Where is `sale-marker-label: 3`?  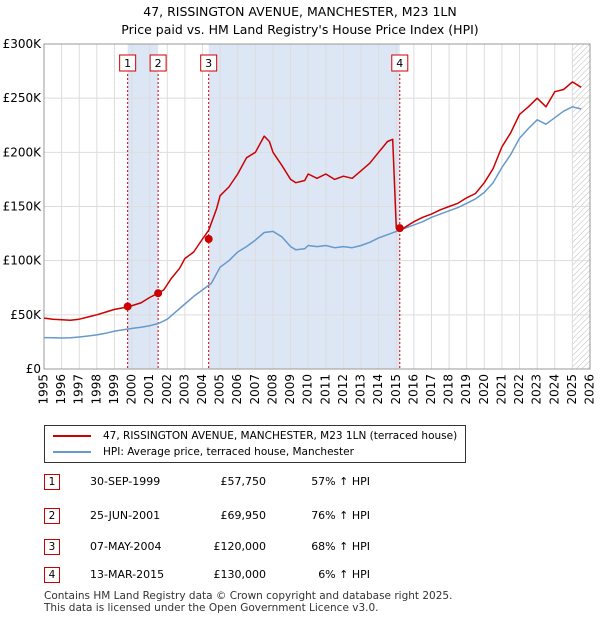
sale-marker-label: 3 is located at coordinates (208, 63).